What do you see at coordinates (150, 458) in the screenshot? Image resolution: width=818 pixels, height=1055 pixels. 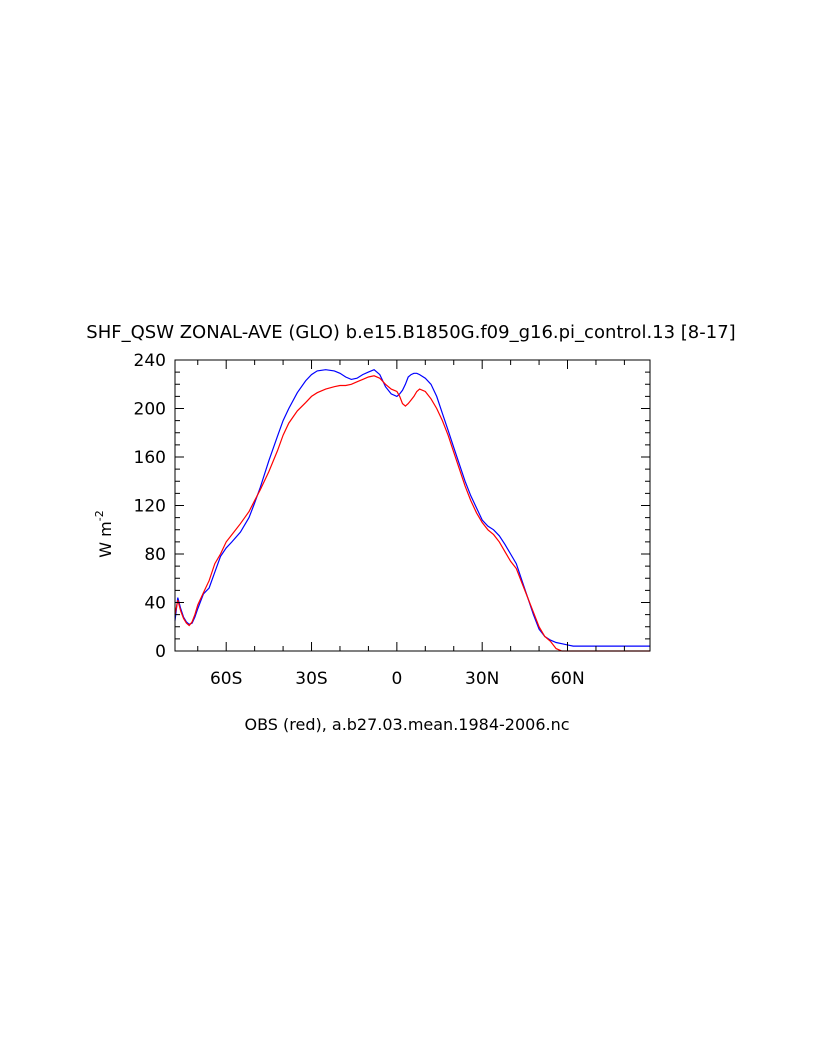 I see `y-tick-label: 160` at bounding box center [150, 458].